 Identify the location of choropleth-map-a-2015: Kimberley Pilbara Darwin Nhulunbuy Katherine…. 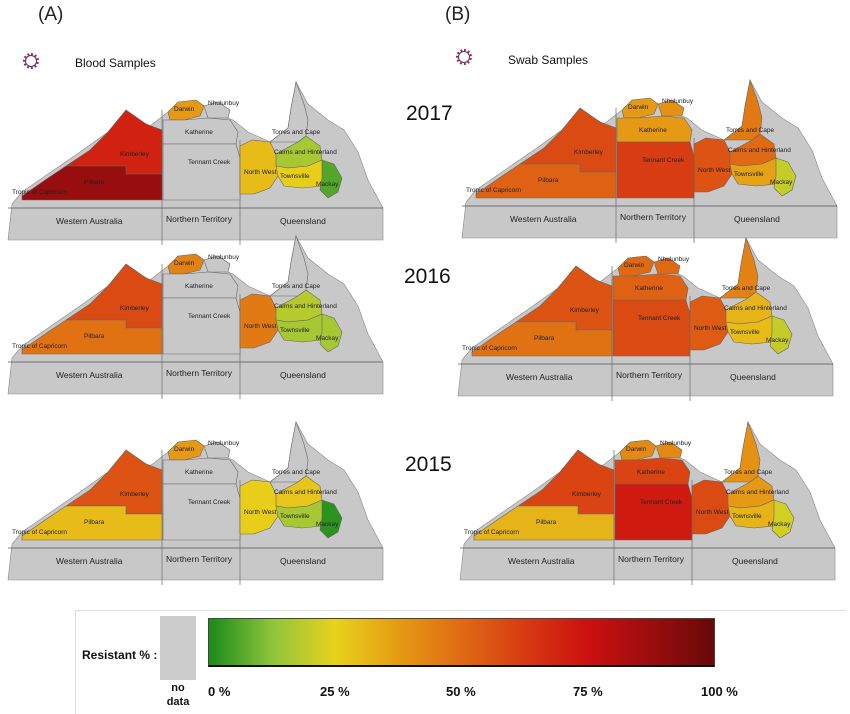
(195, 502).